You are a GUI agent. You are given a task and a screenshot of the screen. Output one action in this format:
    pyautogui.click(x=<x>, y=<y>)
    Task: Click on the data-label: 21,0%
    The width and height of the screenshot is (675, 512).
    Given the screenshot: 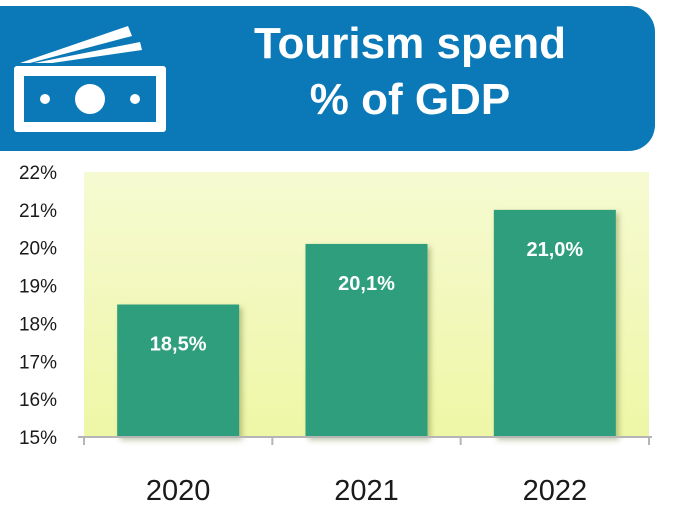 What is the action you would take?
    pyautogui.click(x=554, y=250)
    